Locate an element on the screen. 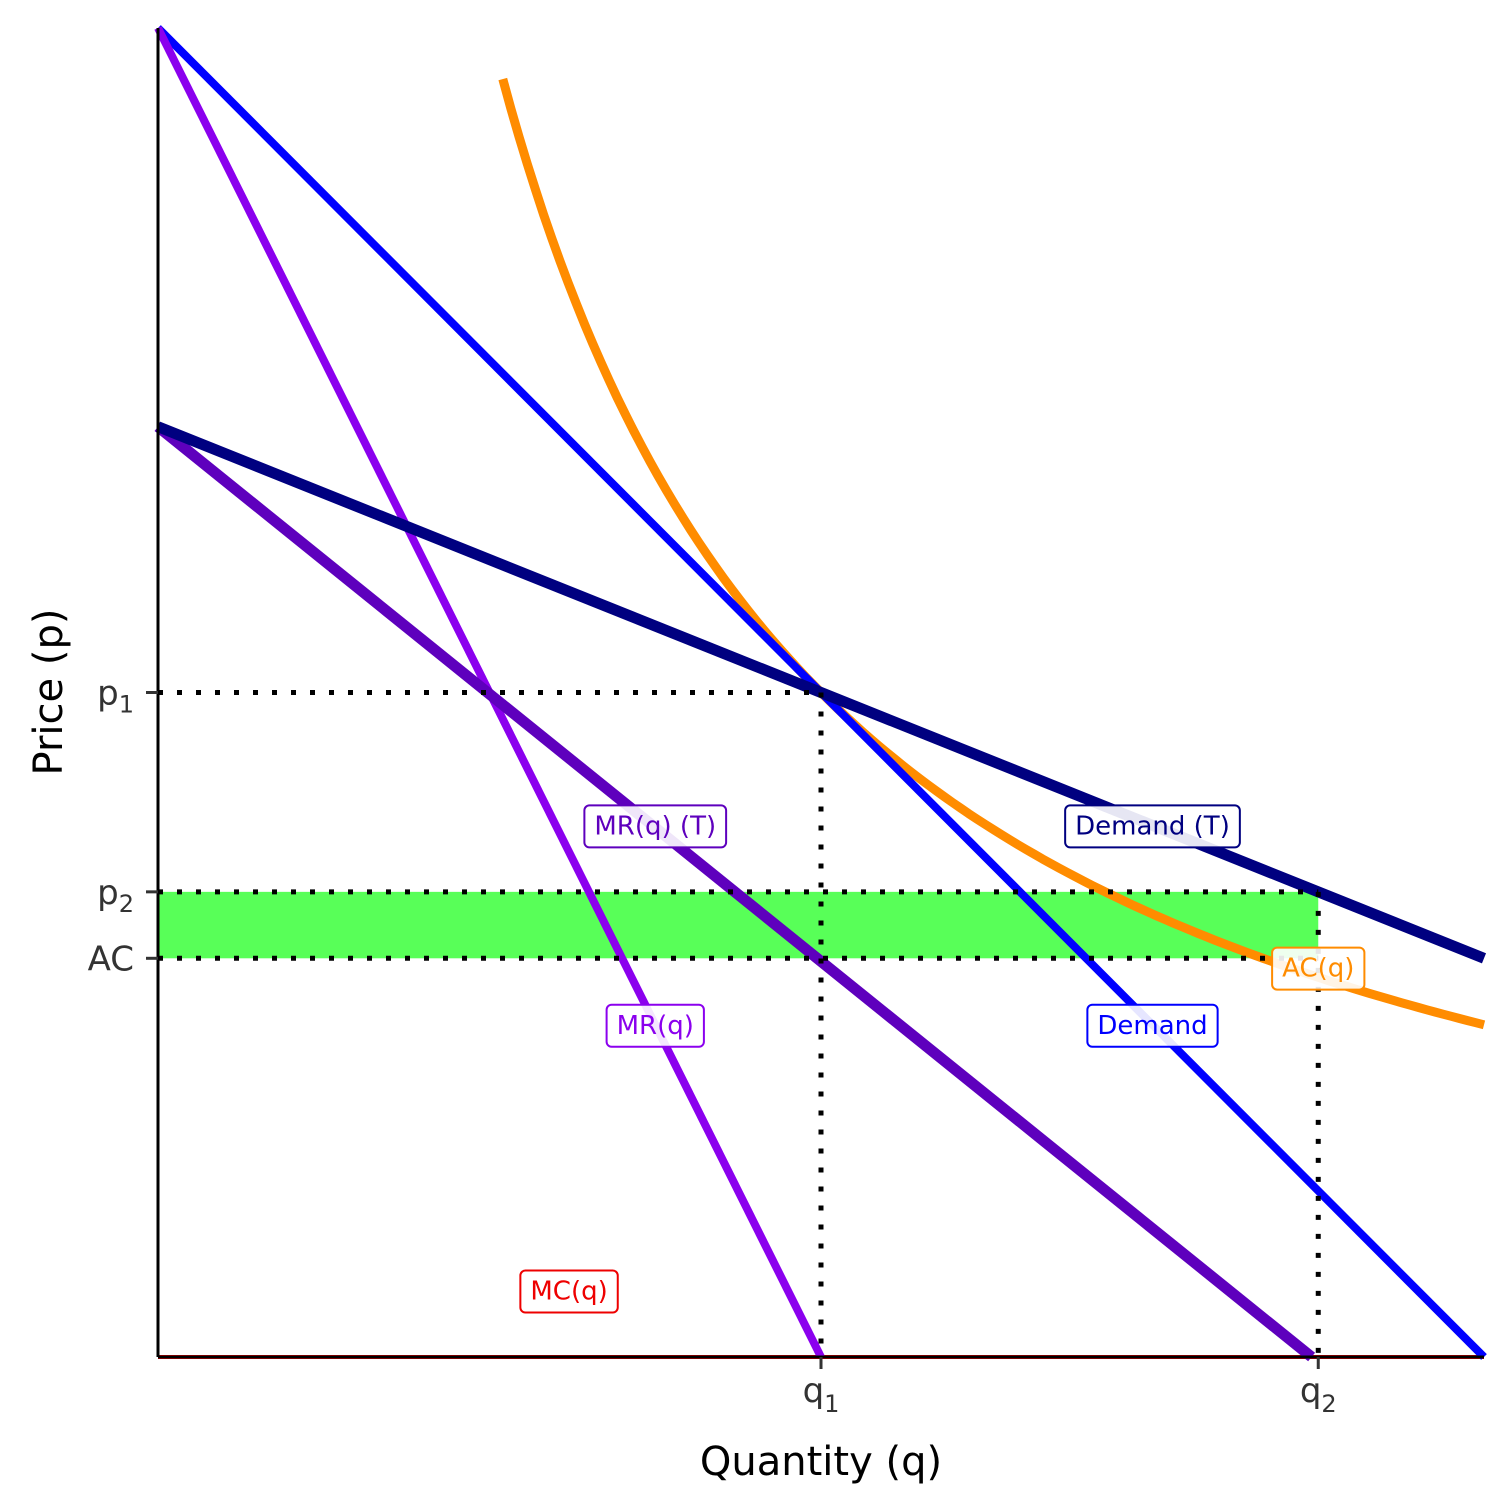 The height and width of the screenshot is (1512, 1512). profit-rectangle is located at coordinates (738, 925).